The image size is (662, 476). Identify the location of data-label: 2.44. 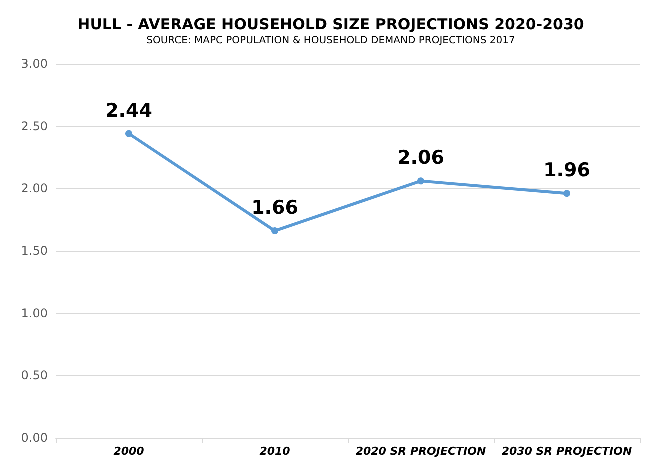
(129, 111).